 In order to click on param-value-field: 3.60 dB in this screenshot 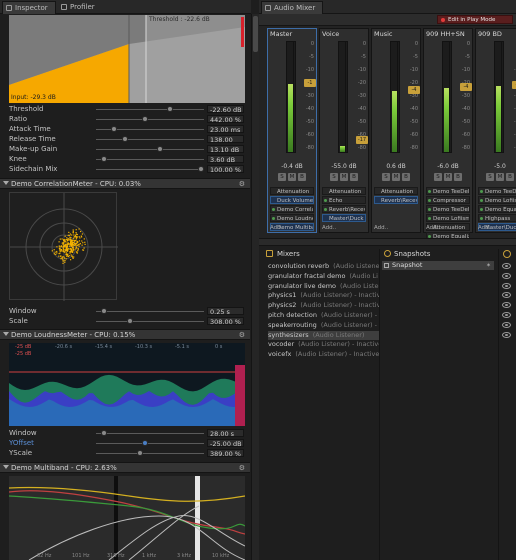, I will do `click(225, 159)`.